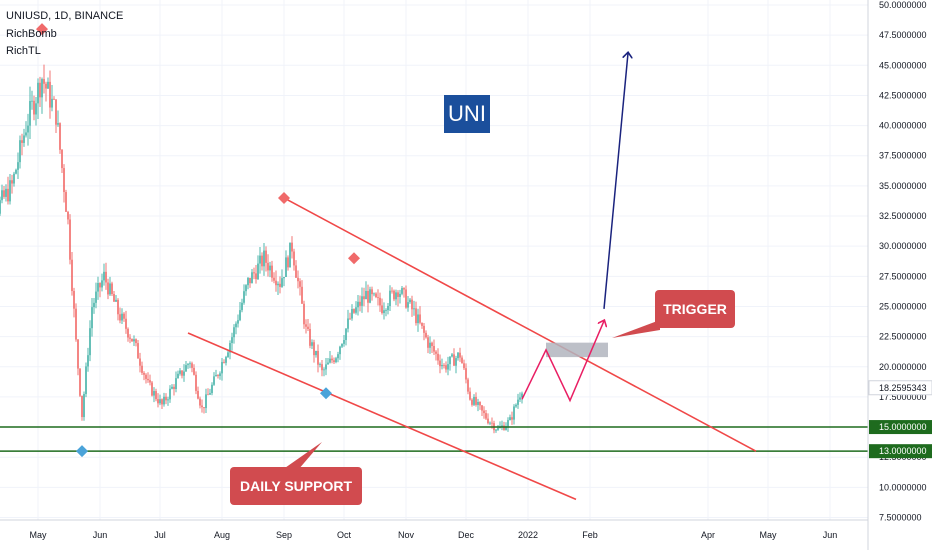 The image size is (932, 550). Describe the element at coordinates (354, 258) in the screenshot. I see `top-marker` at that location.